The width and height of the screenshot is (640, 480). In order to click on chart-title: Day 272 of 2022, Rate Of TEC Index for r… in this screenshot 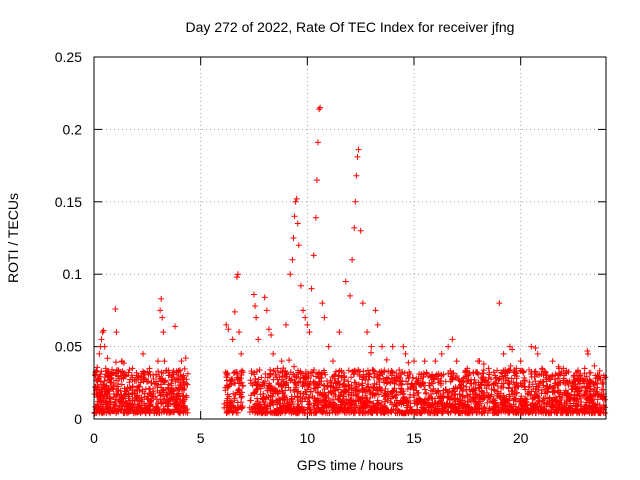, I will do `click(350, 27)`.